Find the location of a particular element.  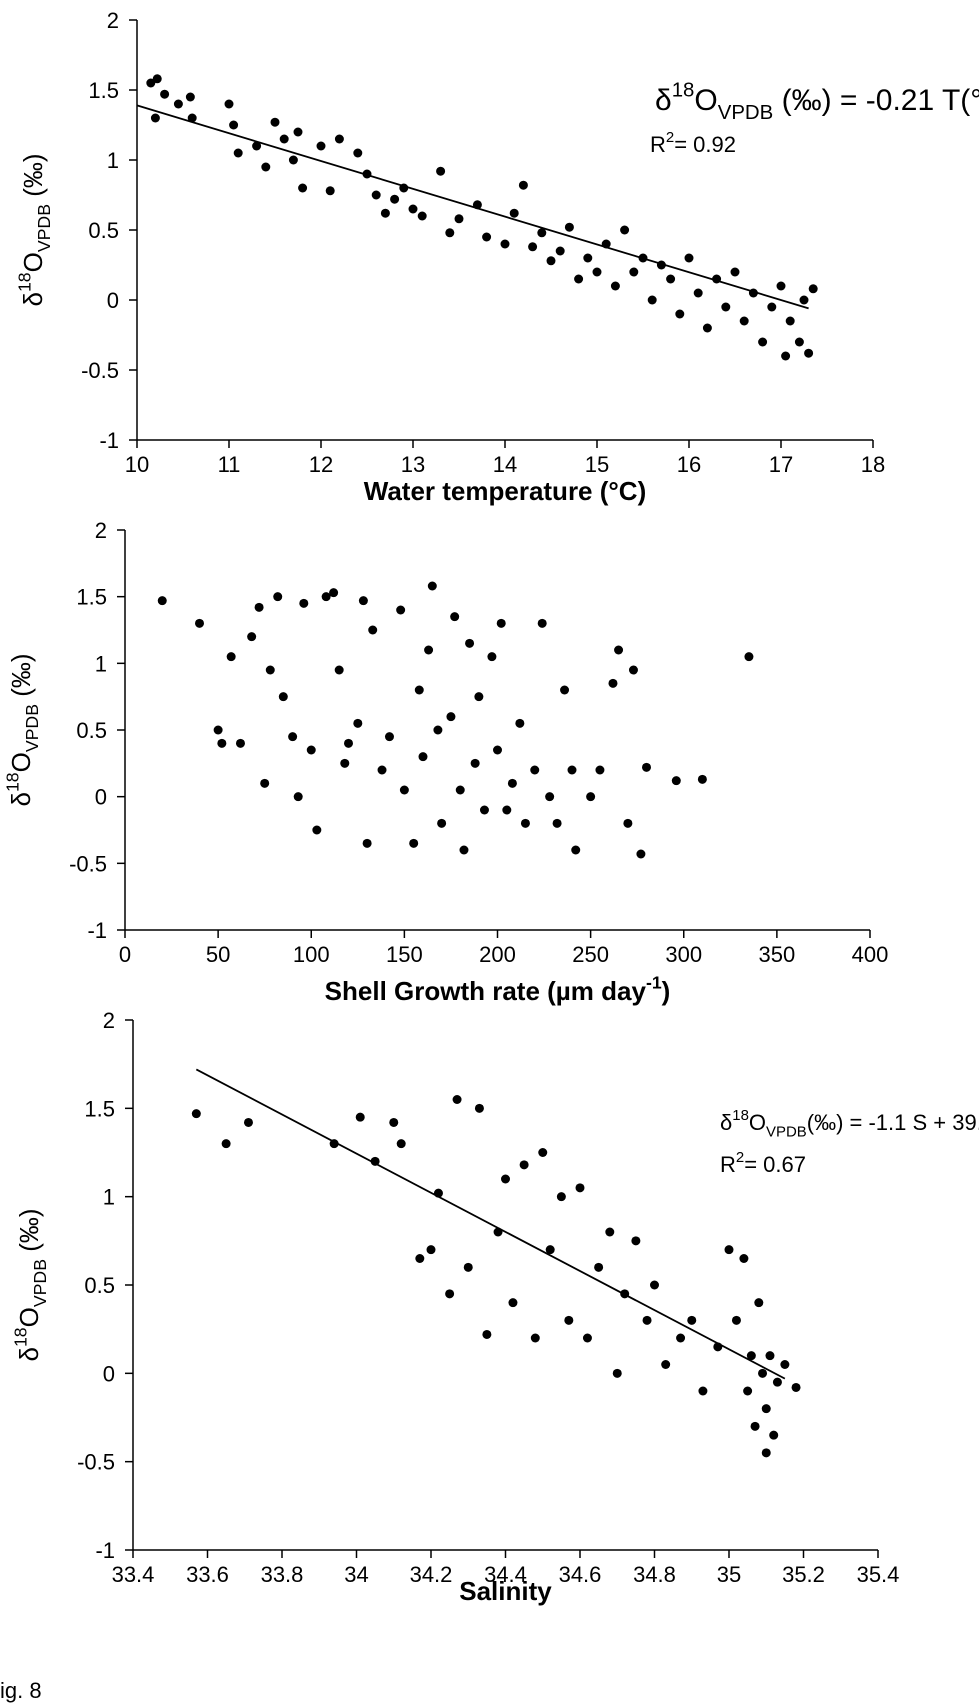

text-part: = 0.67 is located at coordinates (775, 1164).